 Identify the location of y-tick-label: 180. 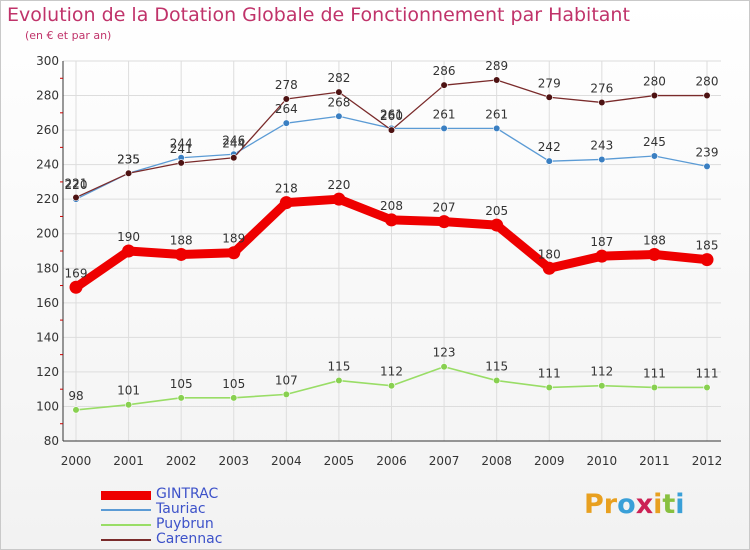
(47, 268).